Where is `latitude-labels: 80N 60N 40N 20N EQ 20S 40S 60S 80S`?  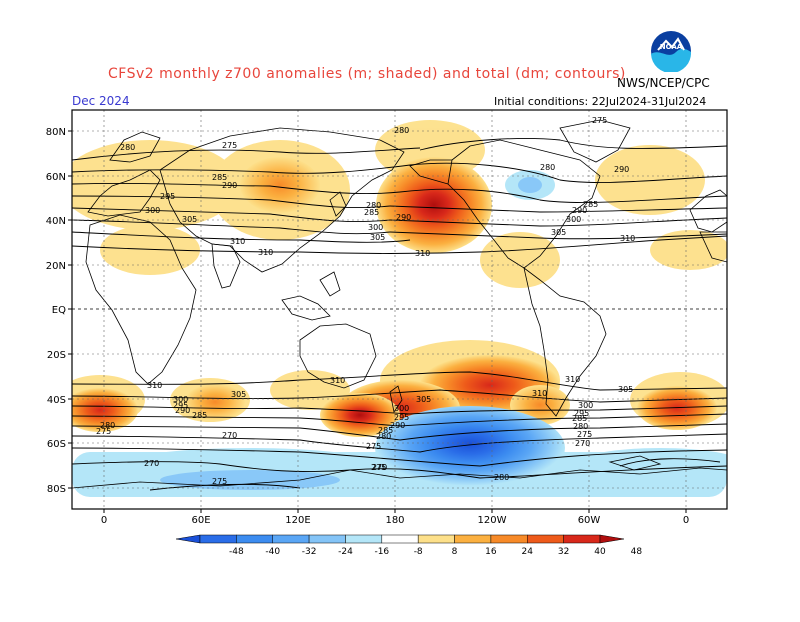 latitude-labels: 80N 60N 40N 20N EQ 20S 40S 60S 80S is located at coordinates (56, 311).